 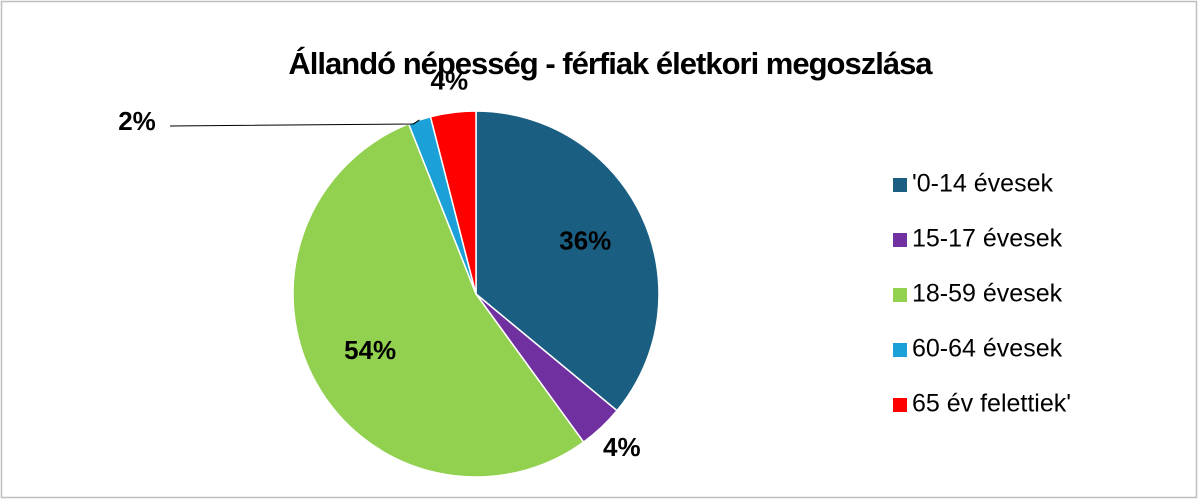 What do you see at coordinates (294, 123) in the screenshot?
I see `leader-line` at bounding box center [294, 123].